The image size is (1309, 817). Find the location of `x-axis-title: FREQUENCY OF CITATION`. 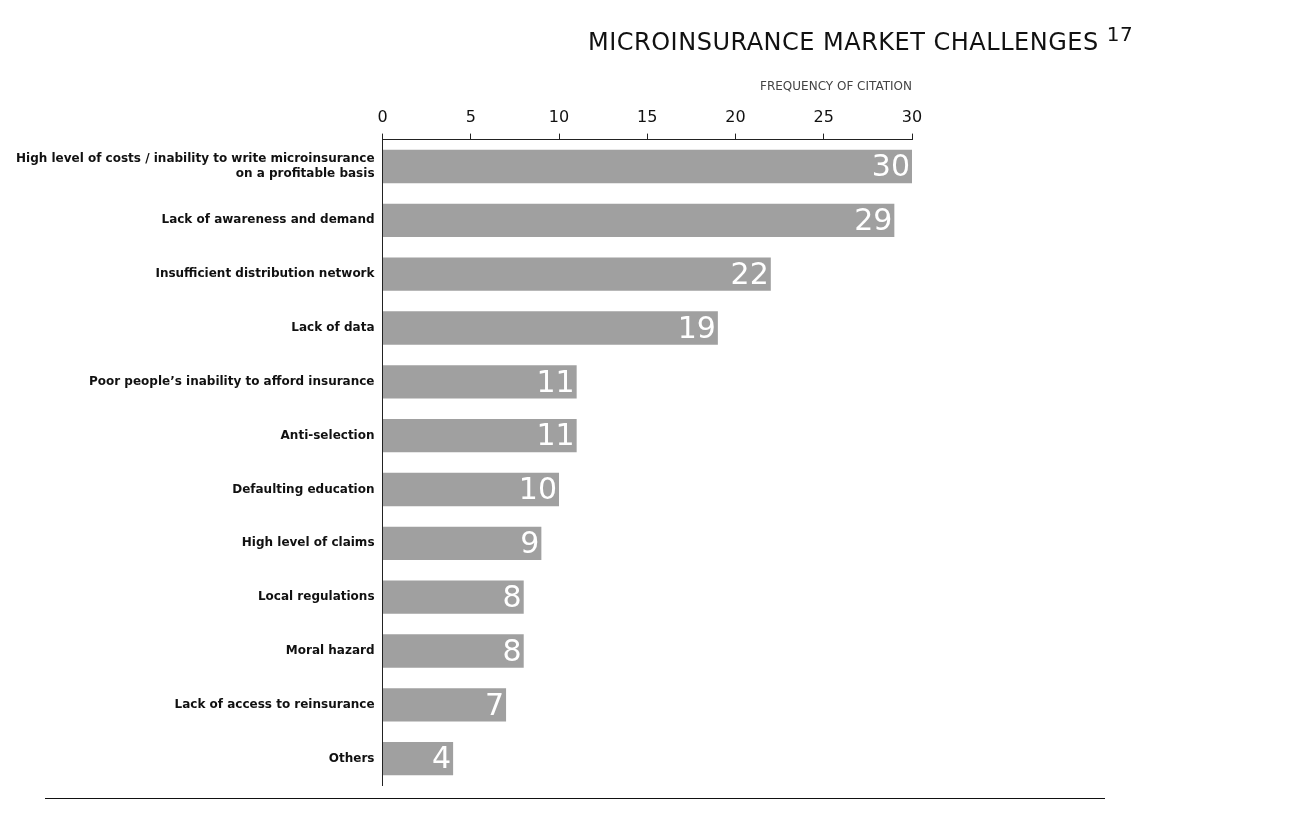

x-axis-title: FREQUENCY OF CITATION is located at coordinates (836, 86).